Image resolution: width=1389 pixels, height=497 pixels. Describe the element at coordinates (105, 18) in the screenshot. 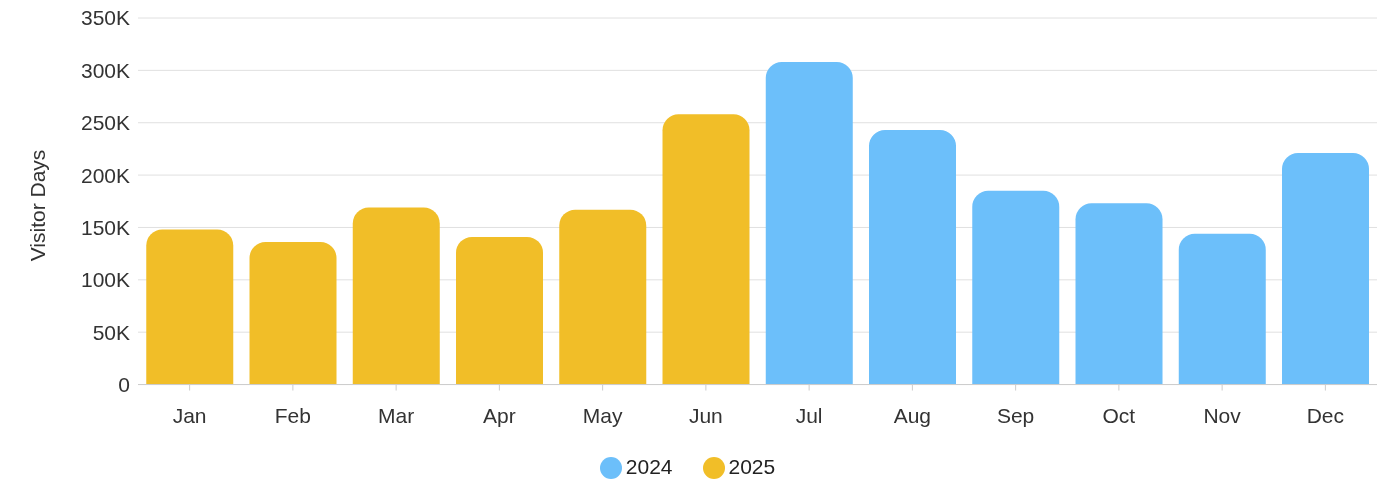

I see `y-tick-label: 350K` at that location.